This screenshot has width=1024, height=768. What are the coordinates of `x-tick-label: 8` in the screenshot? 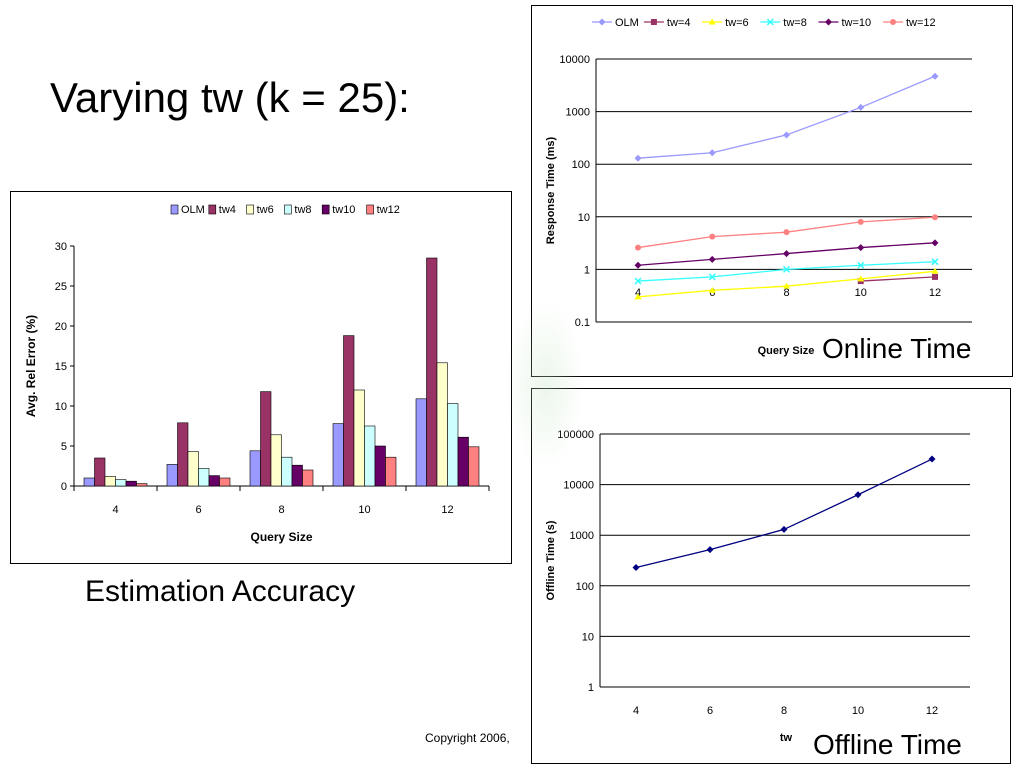 It's located at (784, 711).